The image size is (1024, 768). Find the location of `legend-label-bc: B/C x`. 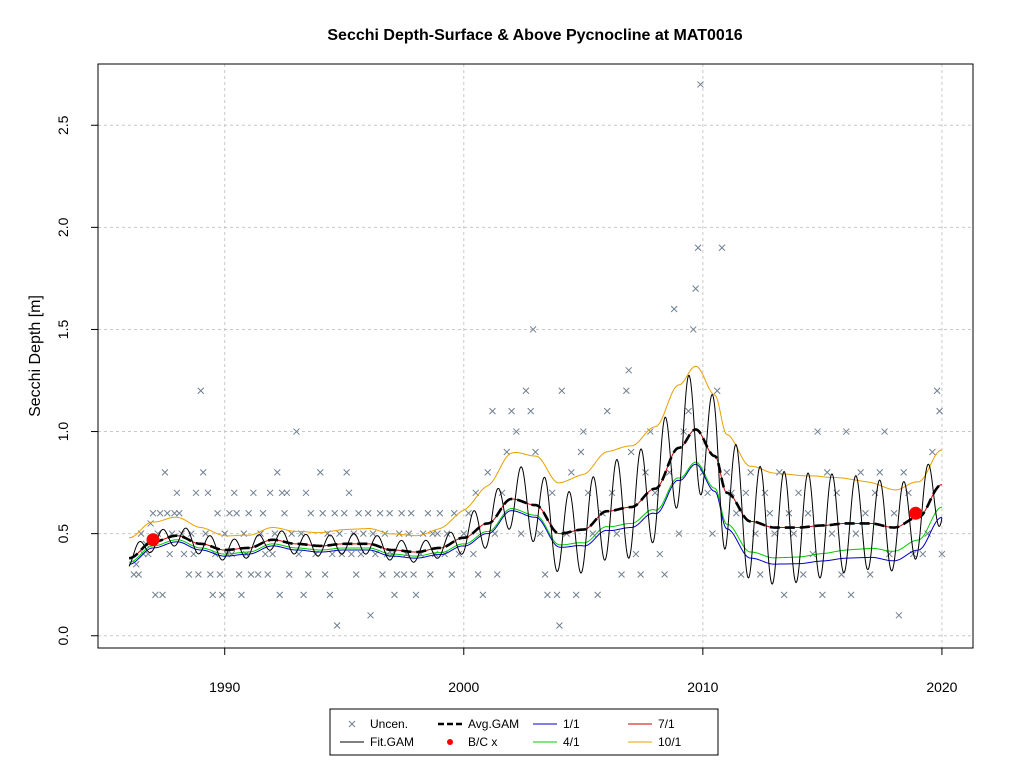

legend-label-bc: B/C x is located at coordinates (482, 742).